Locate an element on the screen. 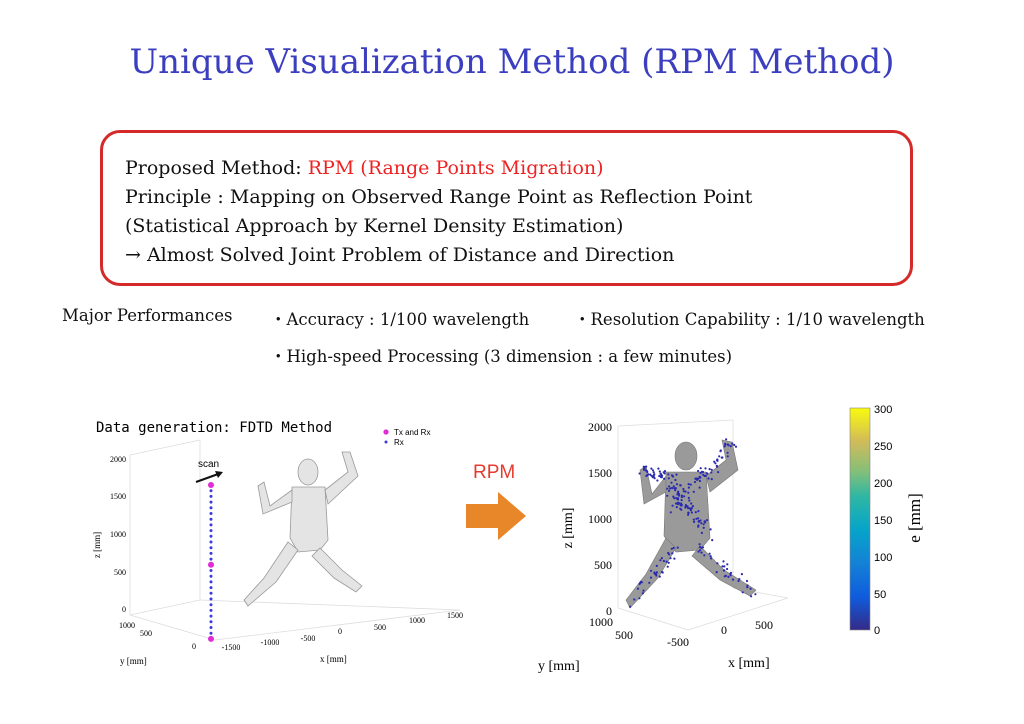 Image resolution: width=1024 pixels, height=724 pixels. right-z-tick: 1500 is located at coordinates (600, 473).